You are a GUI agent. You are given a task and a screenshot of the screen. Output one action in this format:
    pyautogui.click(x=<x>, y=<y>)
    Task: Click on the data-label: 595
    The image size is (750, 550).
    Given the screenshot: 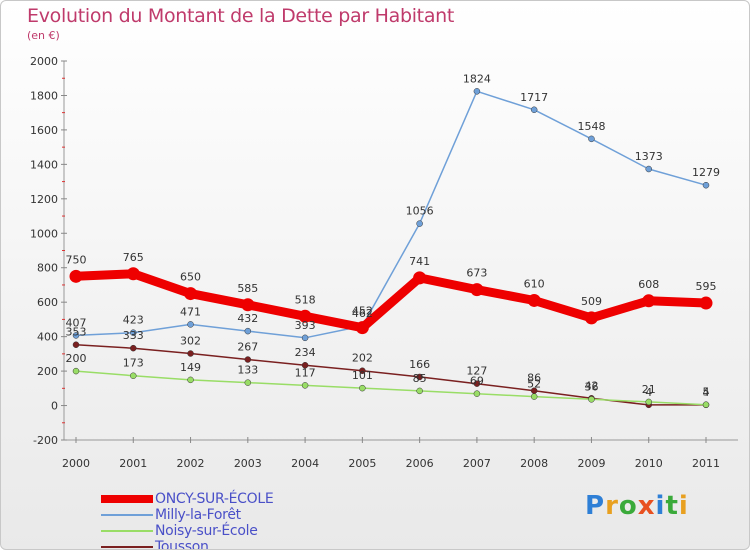 What is the action you would take?
    pyautogui.click(x=706, y=286)
    